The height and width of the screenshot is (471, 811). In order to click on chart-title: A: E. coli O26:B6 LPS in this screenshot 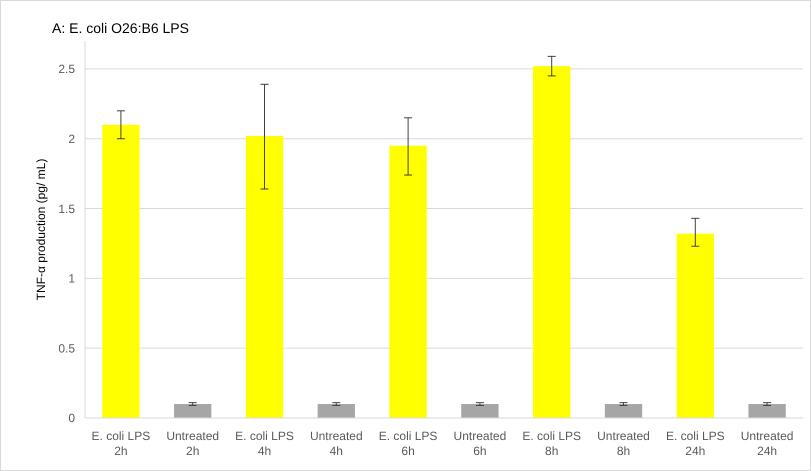, I will do `click(120, 28)`.